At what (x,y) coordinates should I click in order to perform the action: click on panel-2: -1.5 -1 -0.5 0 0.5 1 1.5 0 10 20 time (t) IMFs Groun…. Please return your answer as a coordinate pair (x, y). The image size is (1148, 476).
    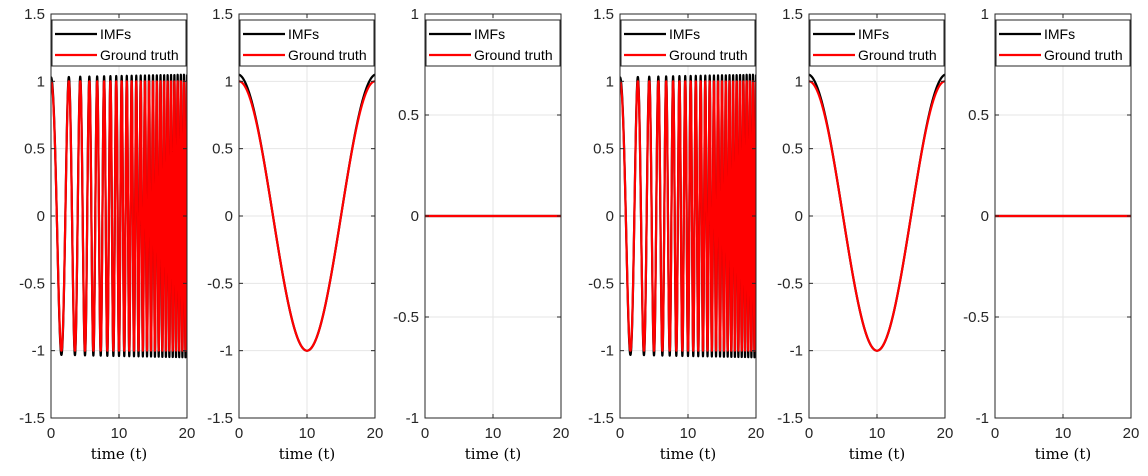
    Looking at the image, I should click on (295, 234).